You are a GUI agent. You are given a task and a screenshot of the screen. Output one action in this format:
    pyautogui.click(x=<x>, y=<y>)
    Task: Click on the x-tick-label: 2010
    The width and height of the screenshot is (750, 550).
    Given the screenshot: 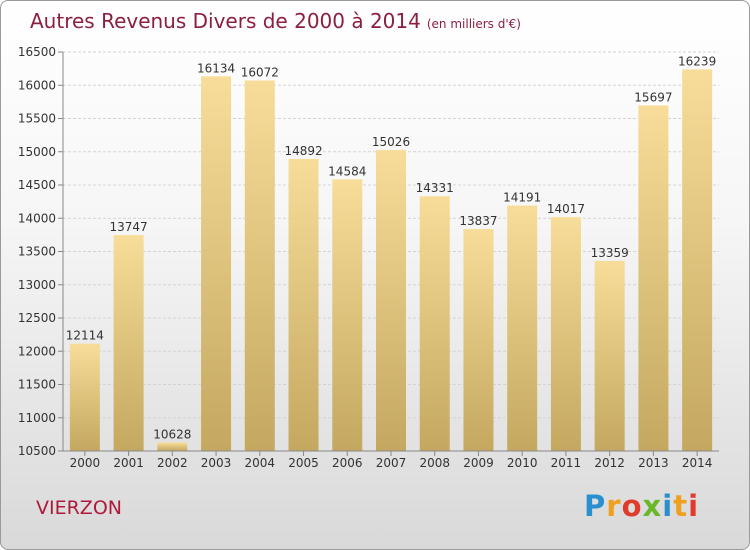 What is the action you would take?
    pyautogui.click(x=522, y=463)
    